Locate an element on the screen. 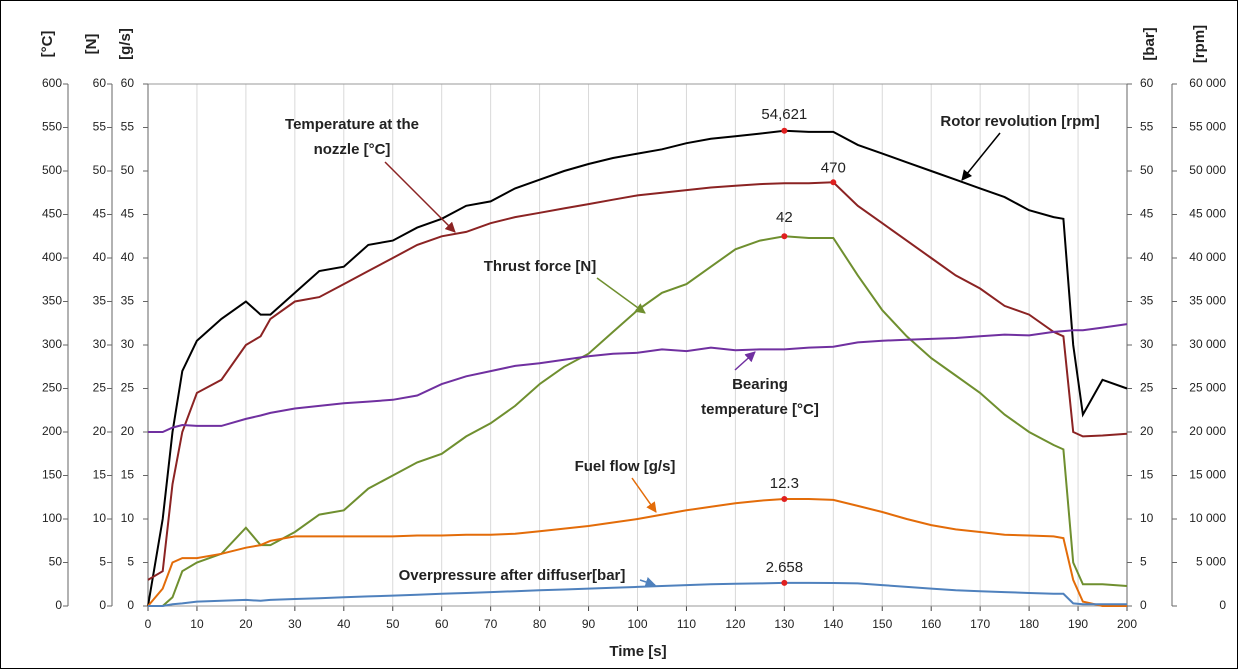 The height and width of the screenshot is (669, 1238). annotation: Thrust force [N] is located at coordinates (540, 266).